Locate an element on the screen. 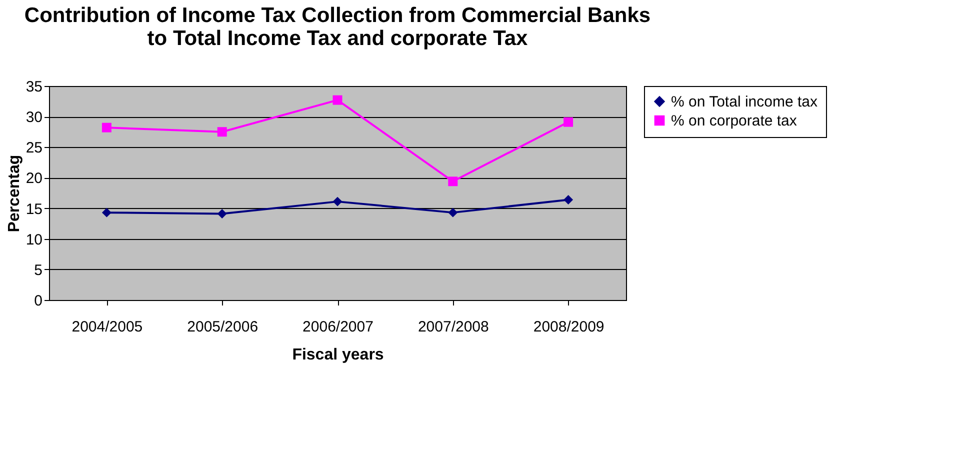 Image resolution: width=962 pixels, height=449 pixels. y-tick-label: 25 is located at coordinates (34, 148).